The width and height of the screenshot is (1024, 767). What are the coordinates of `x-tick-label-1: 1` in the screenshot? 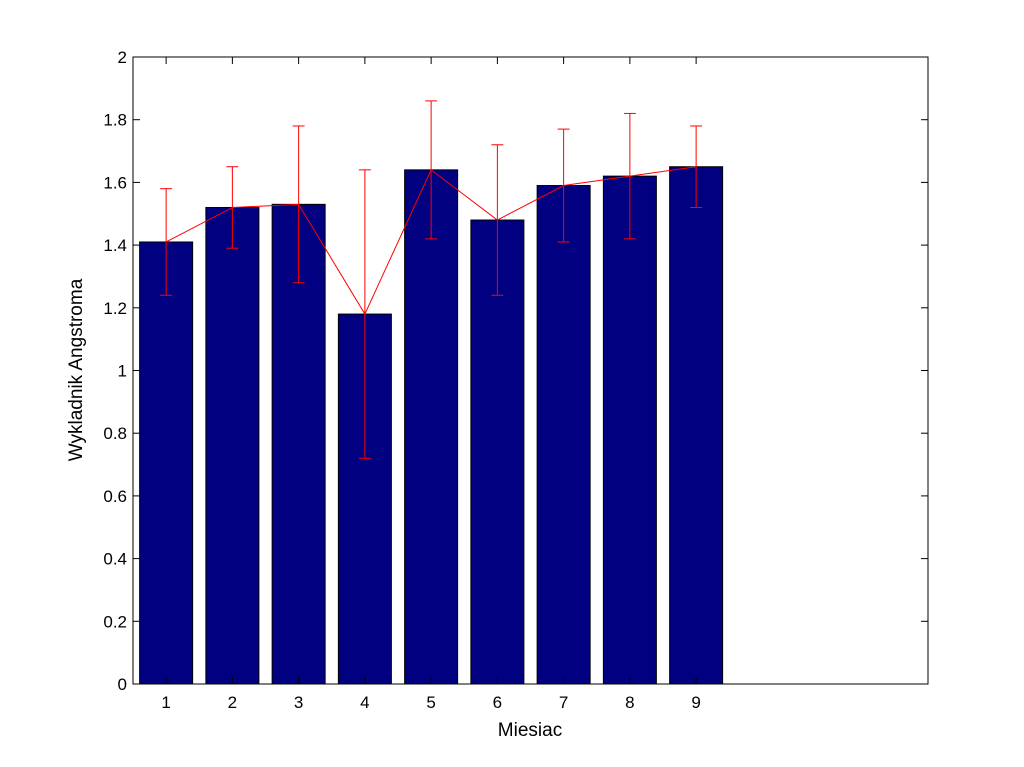 It's located at (165, 702).